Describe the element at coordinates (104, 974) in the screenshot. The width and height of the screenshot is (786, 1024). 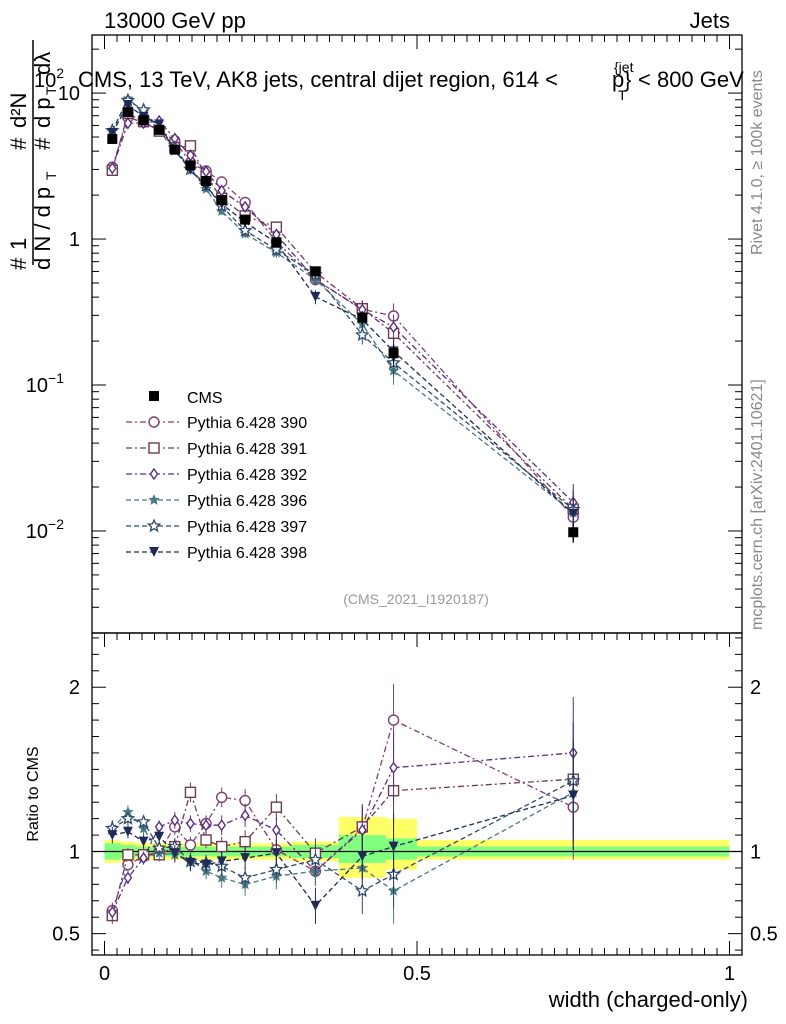
I see `x-tick-label: 0` at that location.